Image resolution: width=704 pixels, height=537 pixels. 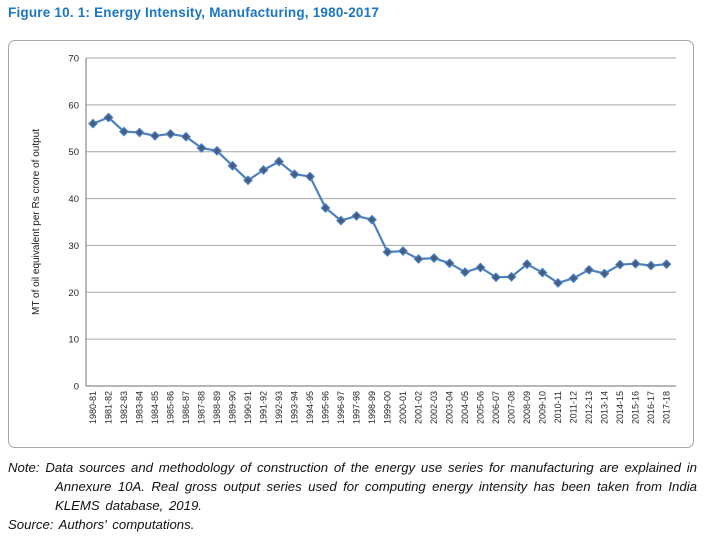 What do you see at coordinates (352, 524) in the screenshot?
I see `source-paragraph: Source: Authors' computations.` at bounding box center [352, 524].